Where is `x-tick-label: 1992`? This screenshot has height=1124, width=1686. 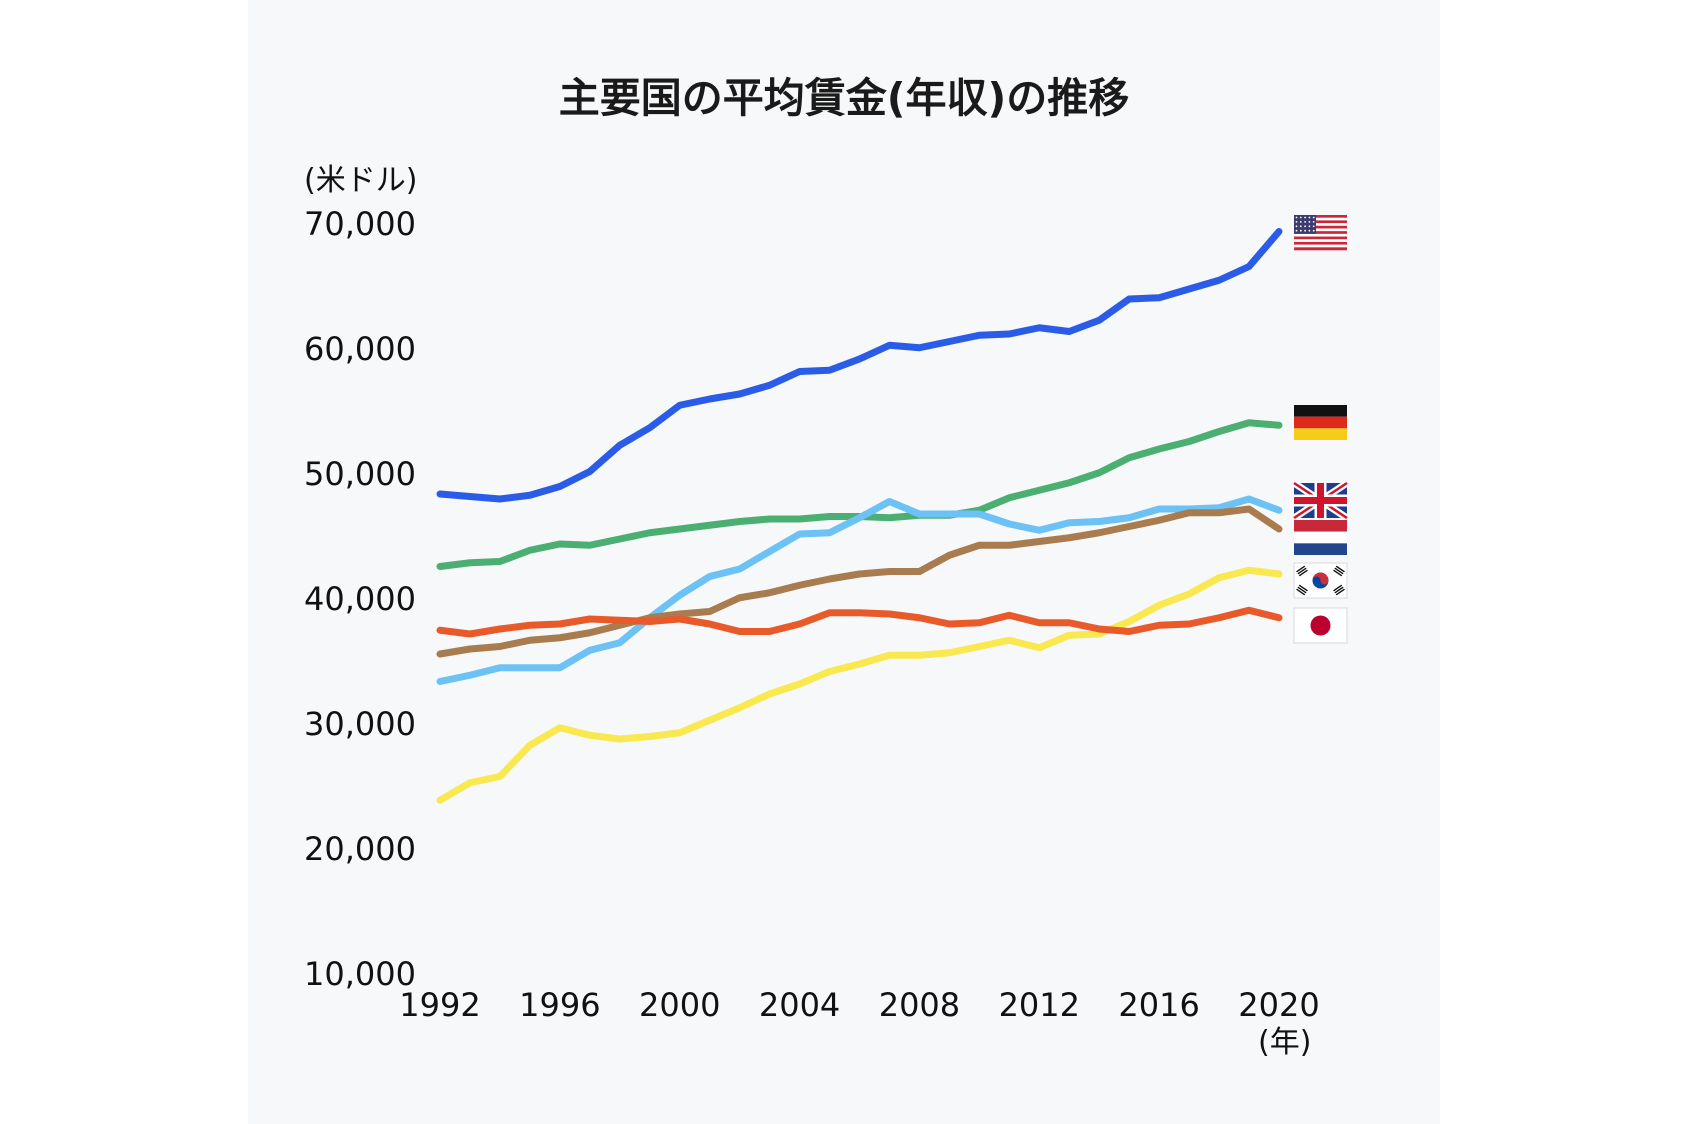
x-tick-label: 1992 is located at coordinates (439, 1005).